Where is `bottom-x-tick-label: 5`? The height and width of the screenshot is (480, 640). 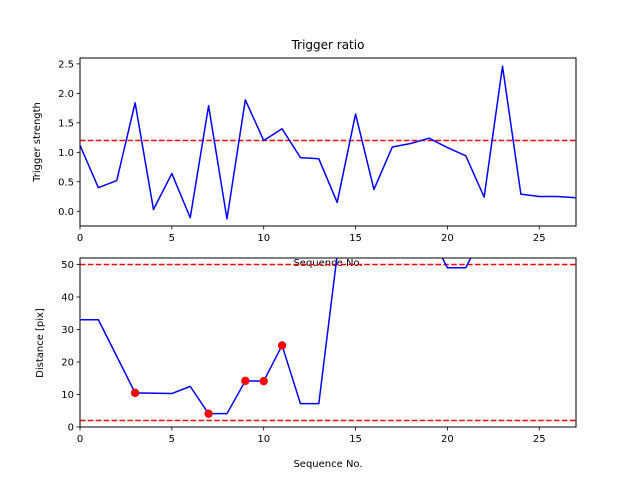 bottom-x-tick-label: 5 is located at coordinates (172, 439).